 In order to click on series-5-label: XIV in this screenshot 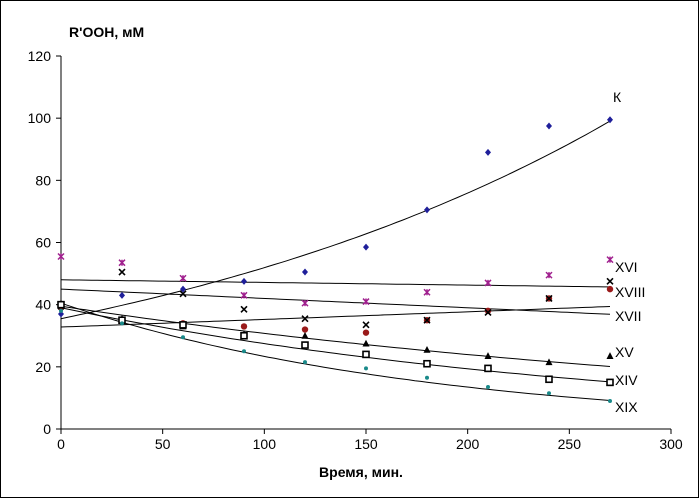, I will do `click(626, 380)`.